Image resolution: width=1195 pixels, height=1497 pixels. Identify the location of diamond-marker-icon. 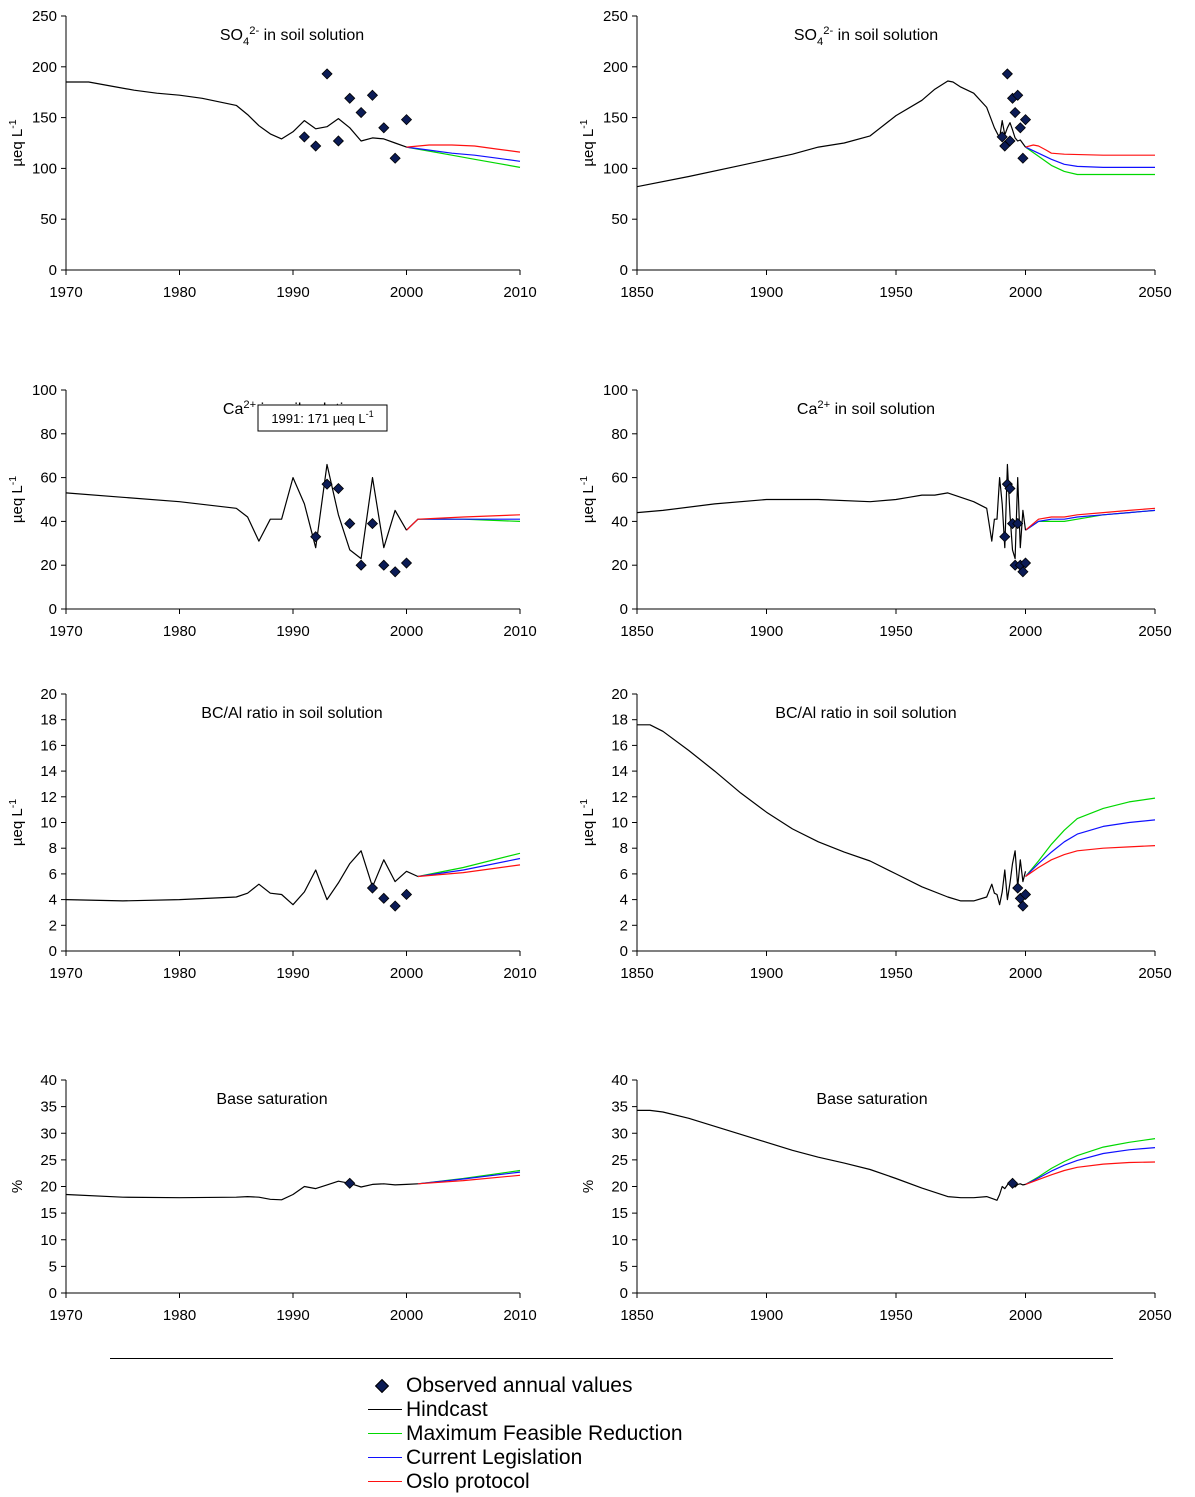
(382, 1386).